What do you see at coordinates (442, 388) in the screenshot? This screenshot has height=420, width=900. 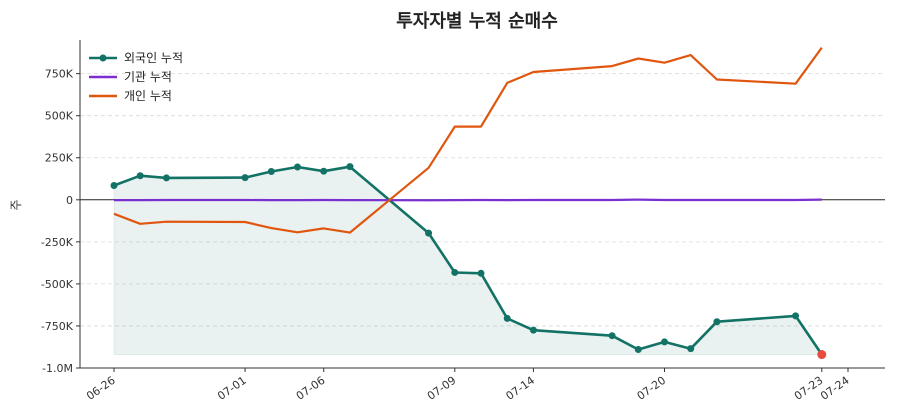 I see `x-tick-label: 07-09` at bounding box center [442, 388].